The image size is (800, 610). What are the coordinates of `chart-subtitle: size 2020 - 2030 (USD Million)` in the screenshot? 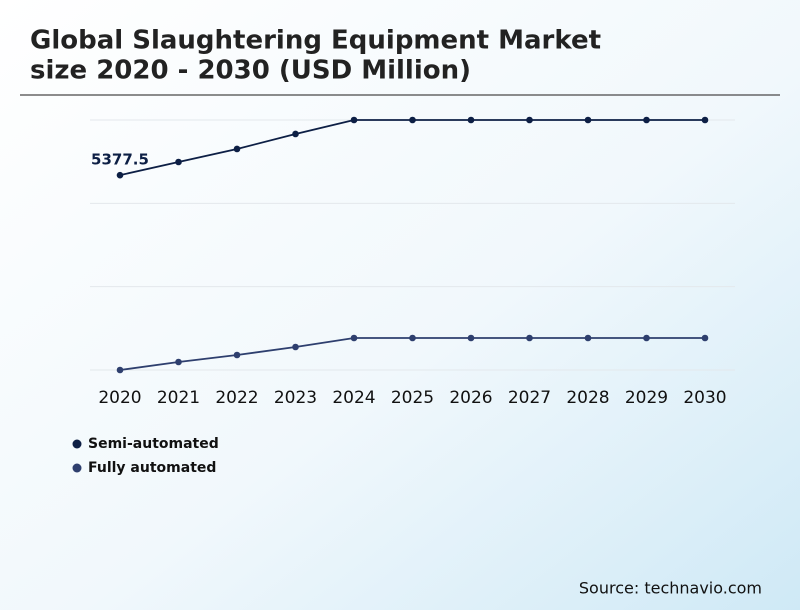 It's located at (250, 71).